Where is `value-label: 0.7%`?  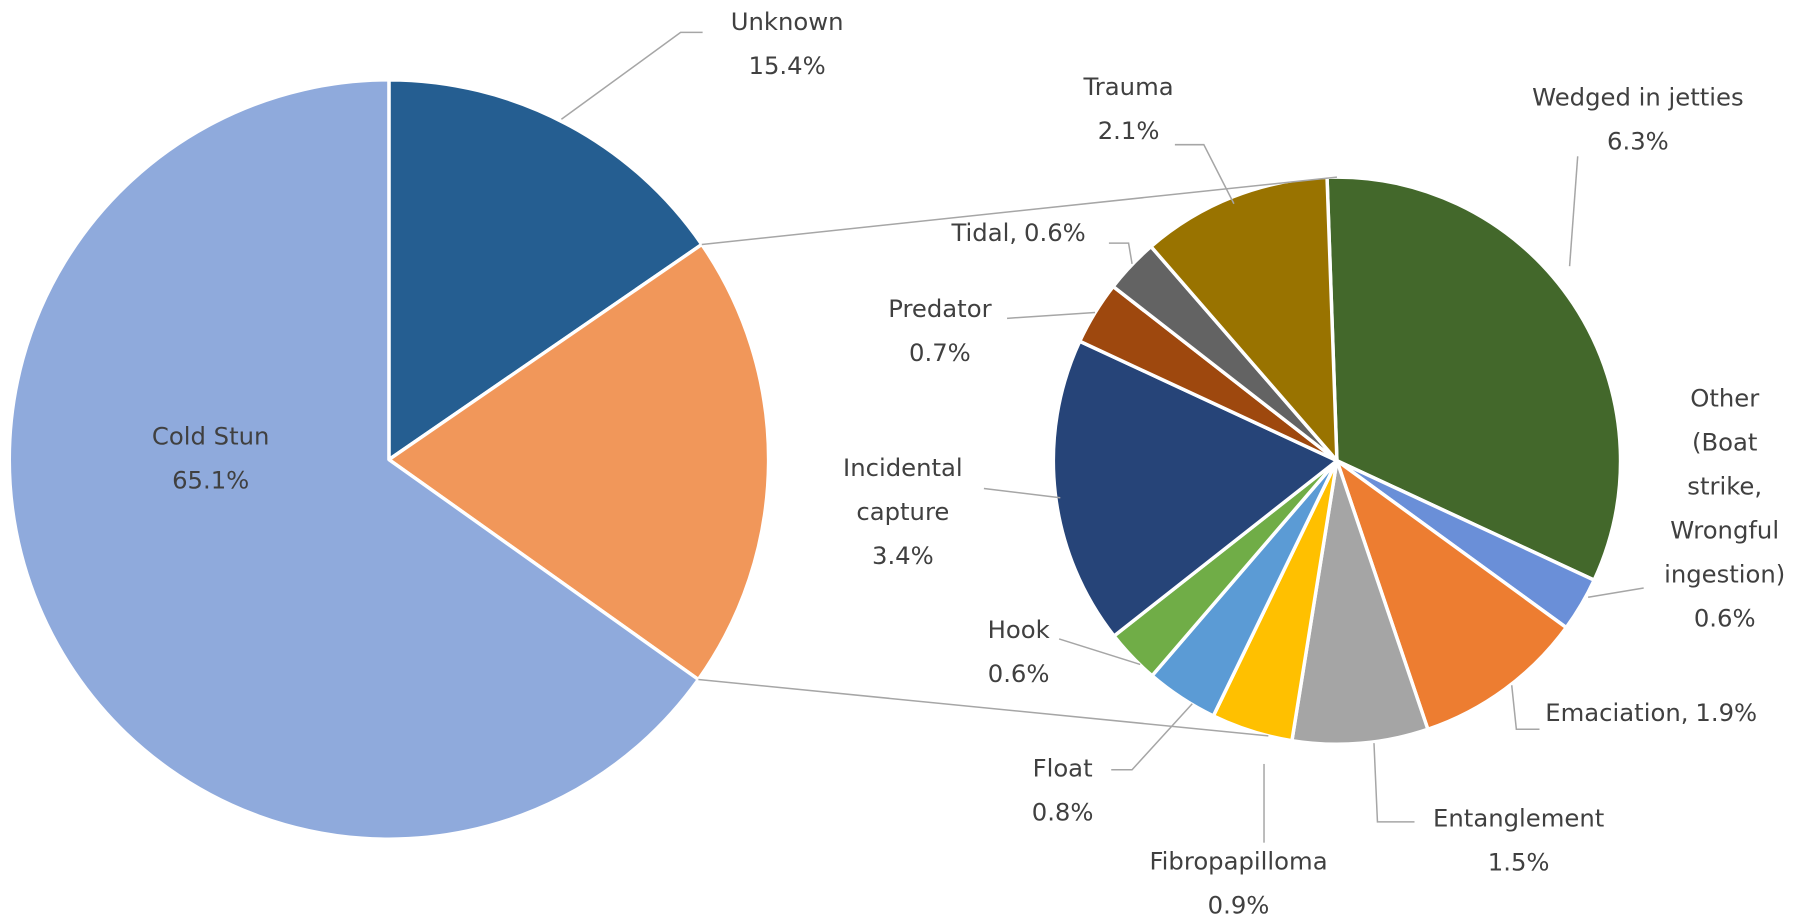
value-label: 0.7% is located at coordinates (940, 352).